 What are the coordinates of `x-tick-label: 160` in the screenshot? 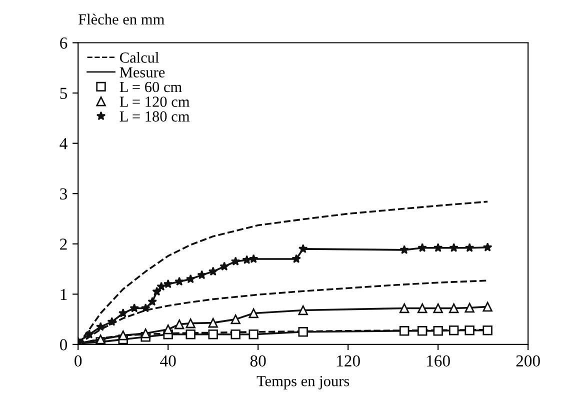 It's located at (438, 361).